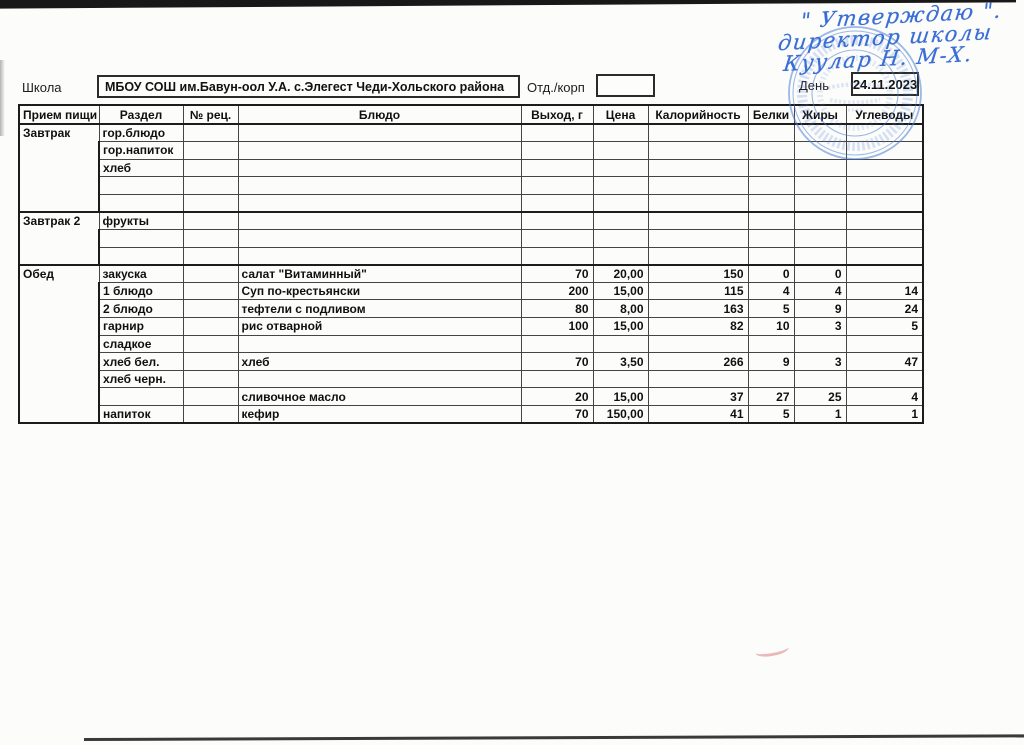  What do you see at coordinates (698, 114) in the screenshot?
I see `column-header: Калорийность` at bounding box center [698, 114].